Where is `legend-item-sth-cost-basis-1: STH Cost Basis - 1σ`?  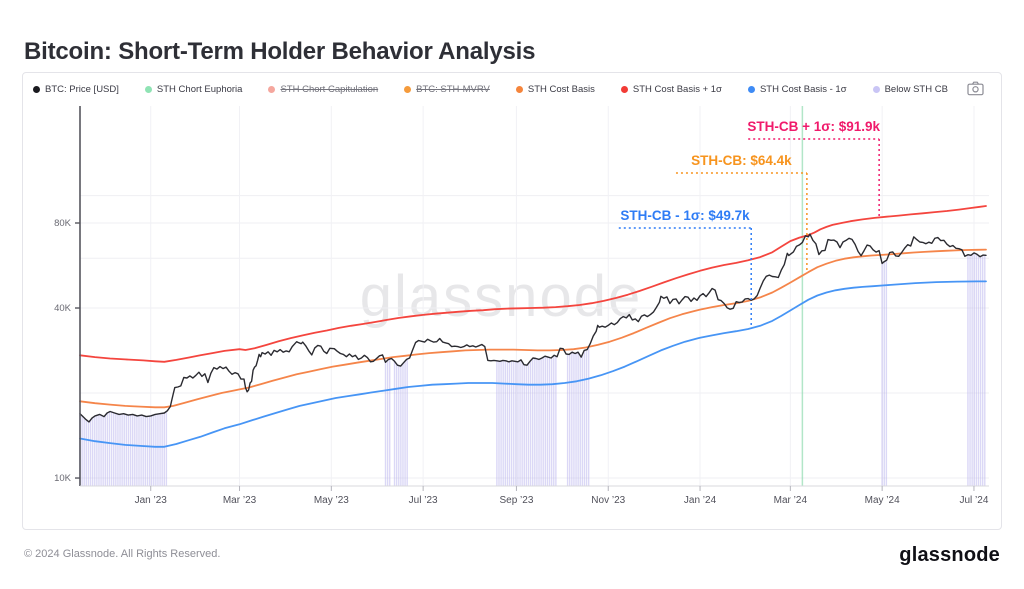 legend-item-sth-cost-basis-1: STH Cost Basis - 1σ is located at coordinates (797, 89).